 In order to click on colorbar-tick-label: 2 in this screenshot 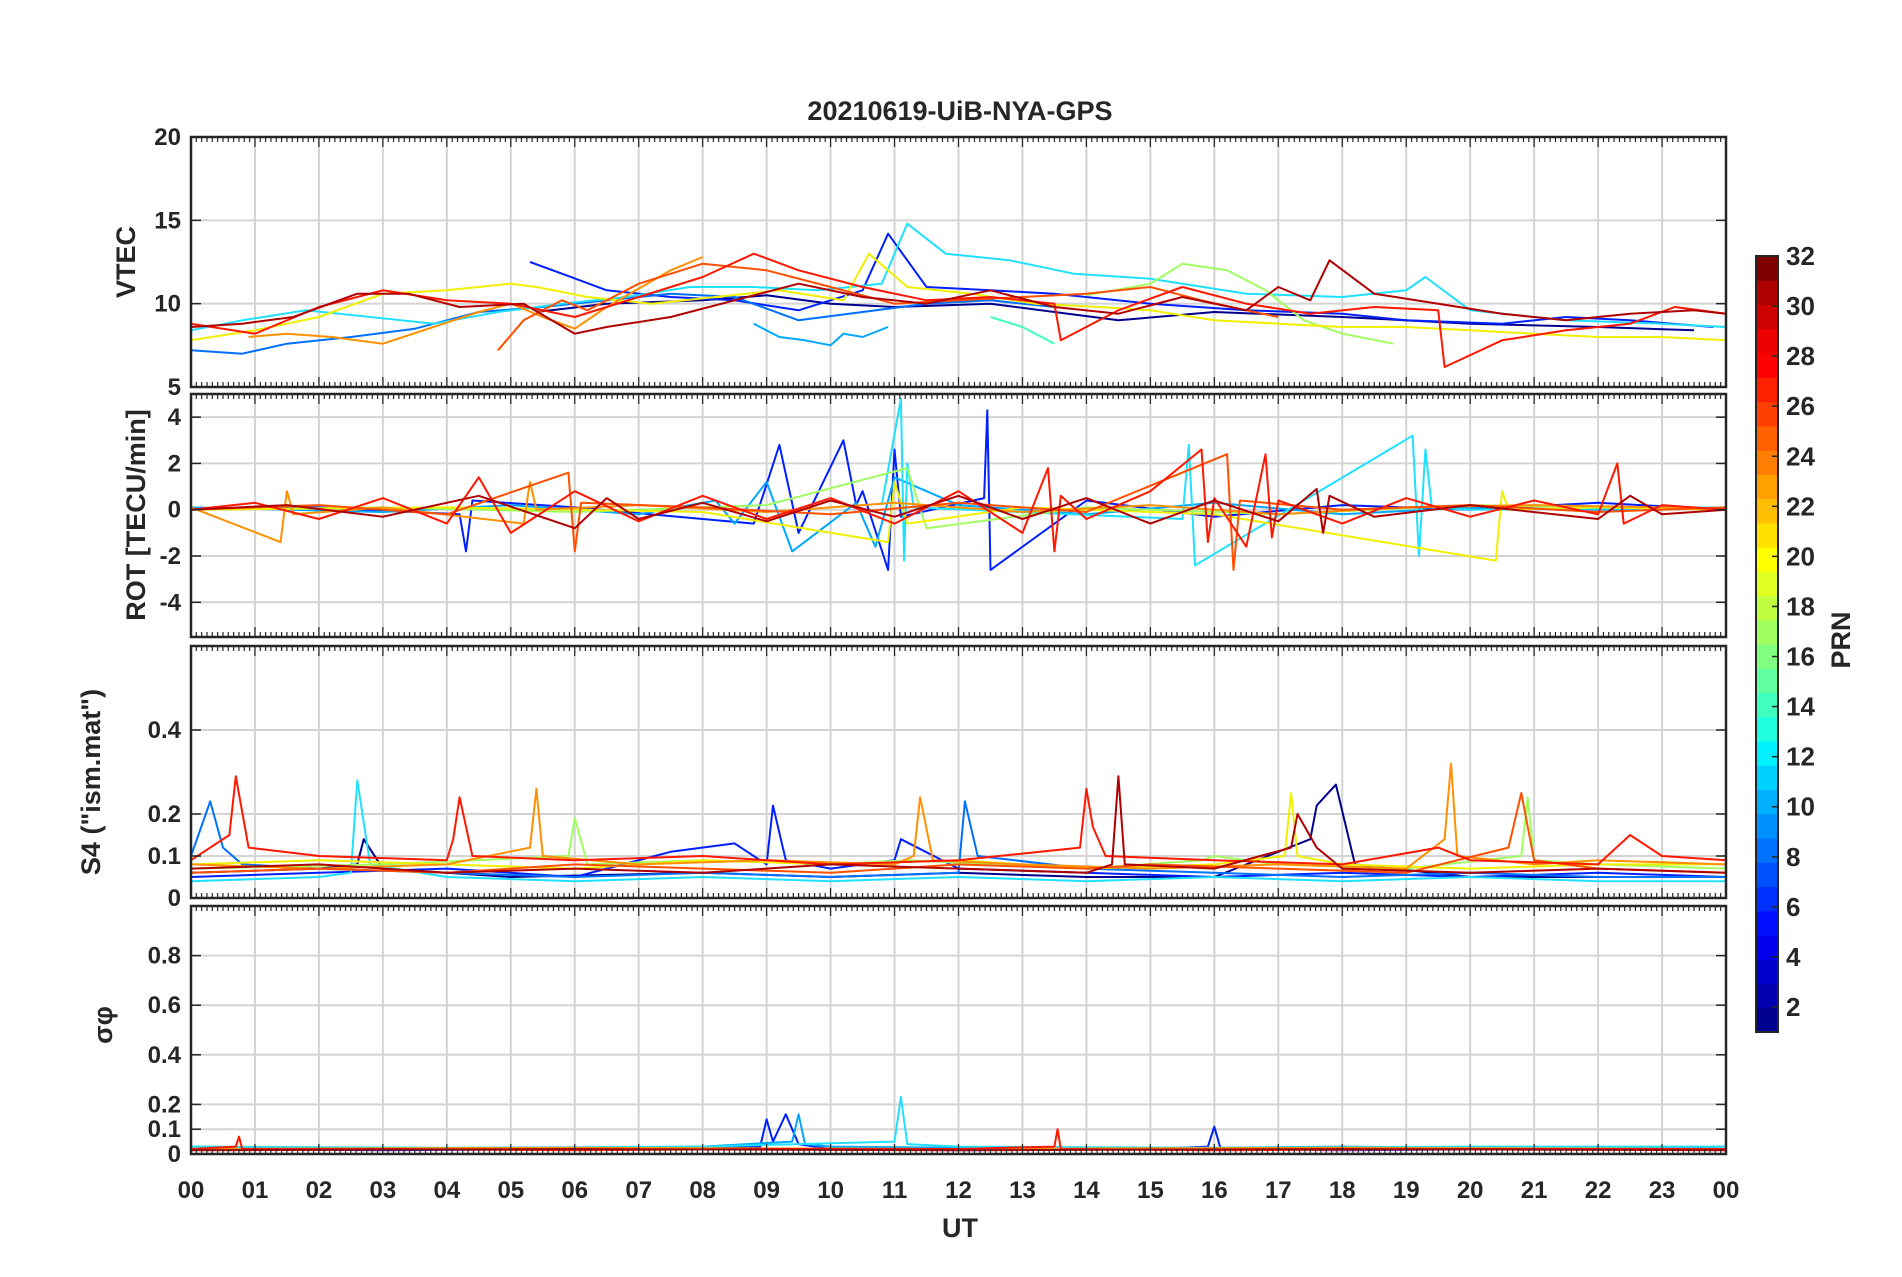, I will do `click(1793, 1007)`.